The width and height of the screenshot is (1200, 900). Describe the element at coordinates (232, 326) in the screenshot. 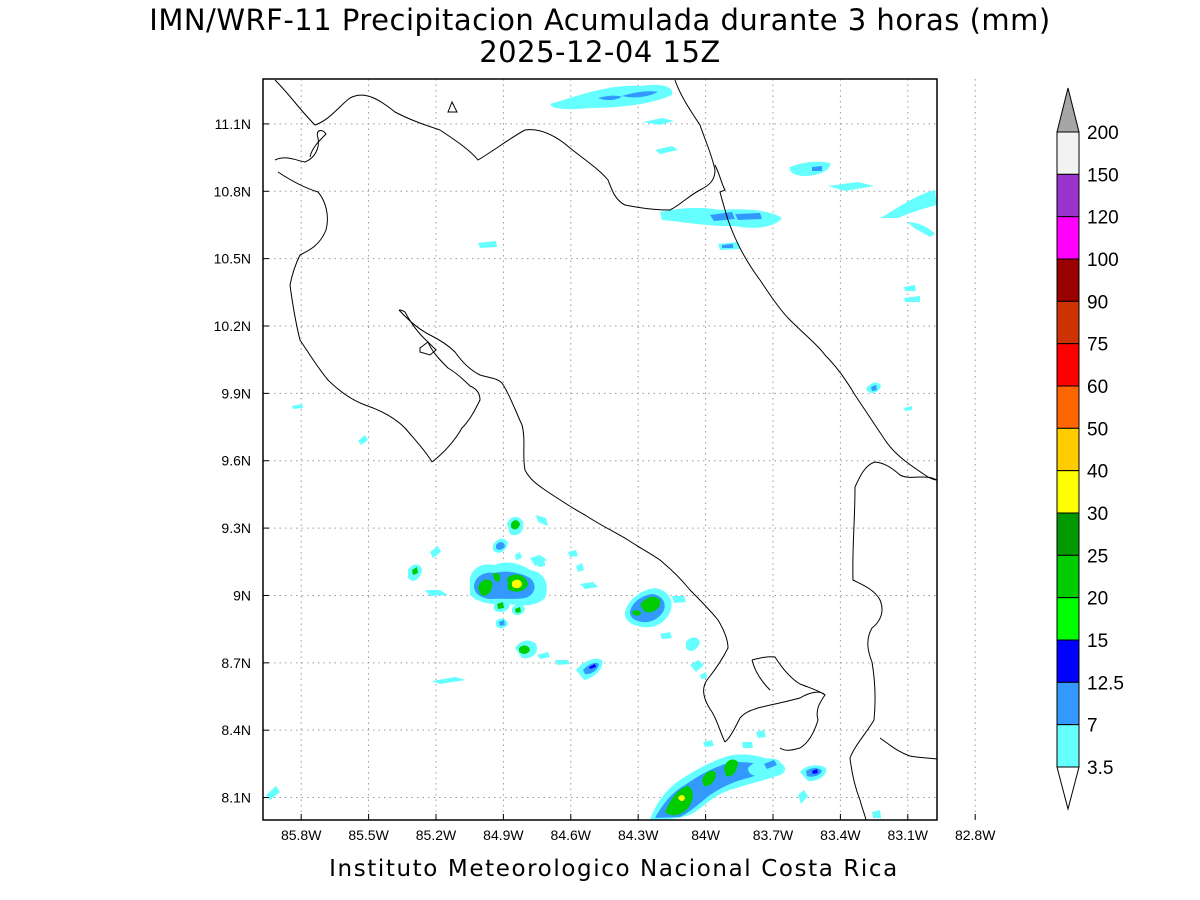

I see `lat-tick-label: 10.2N` at that location.